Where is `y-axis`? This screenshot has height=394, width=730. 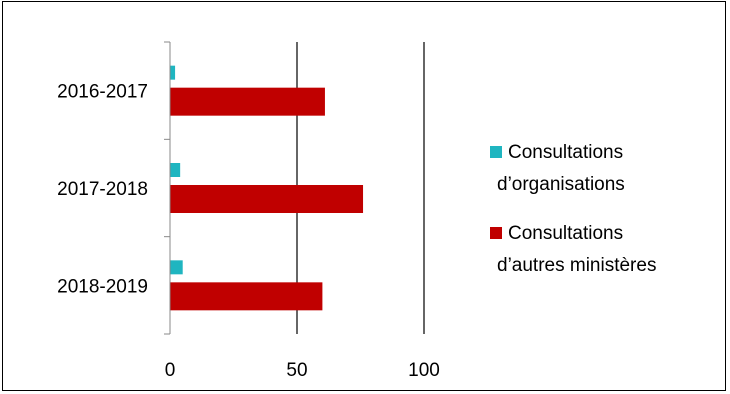
y-axis is located at coordinates (167, 188).